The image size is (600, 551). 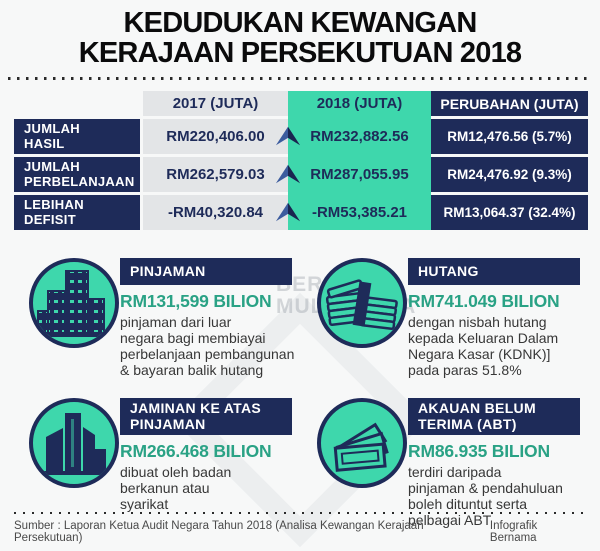 I want to click on value-2018-perbelanjaan: RM287,055.95, so click(x=359, y=175).